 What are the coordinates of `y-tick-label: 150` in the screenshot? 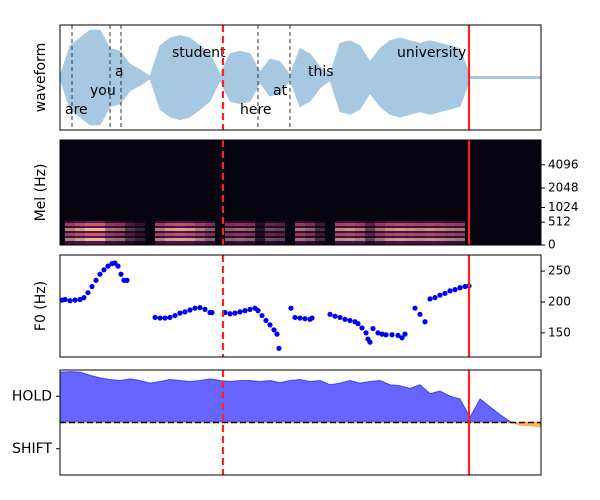 It's located at (559, 332).